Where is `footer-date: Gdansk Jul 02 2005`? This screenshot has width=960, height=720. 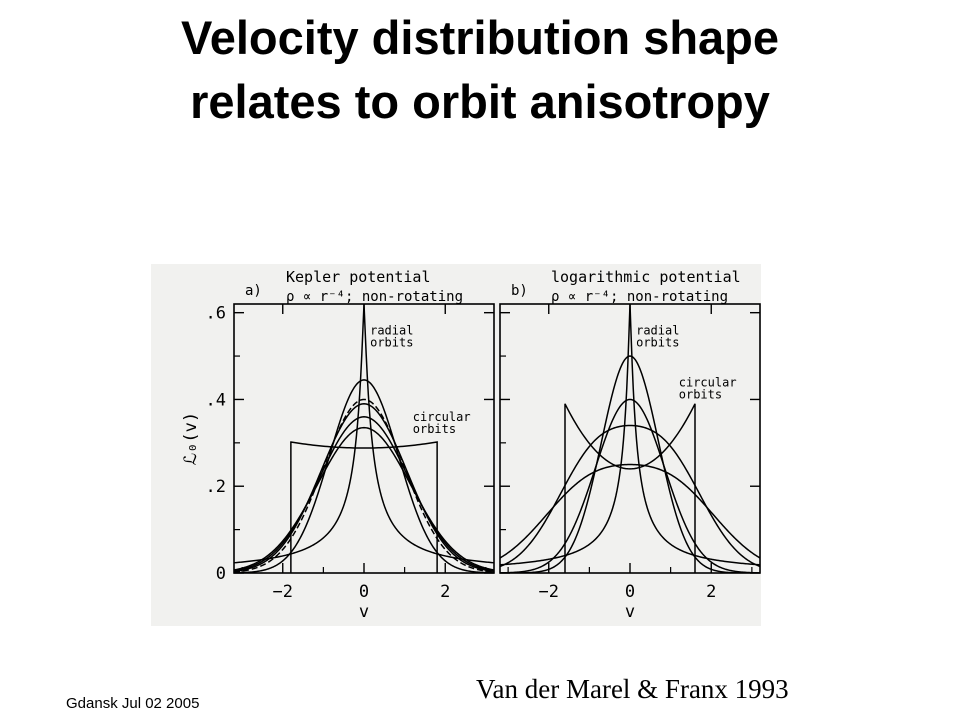
footer-date: Gdansk Jul 02 2005 is located at coordinates (133, 703).